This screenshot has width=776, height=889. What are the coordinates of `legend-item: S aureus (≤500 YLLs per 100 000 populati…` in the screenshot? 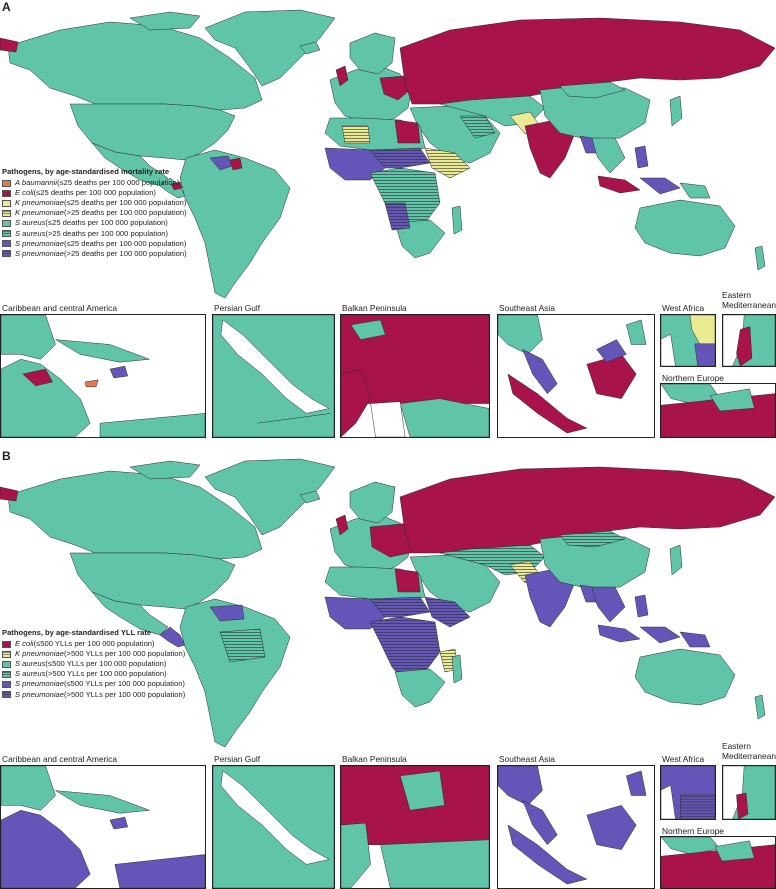 It's located at (93, 664).